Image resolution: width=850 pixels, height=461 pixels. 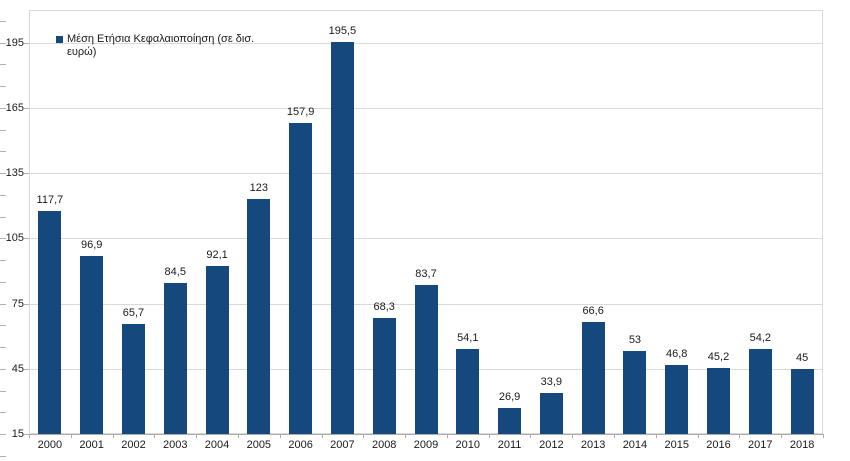 What do you see at coordinates (133, 312) in the screenshot?
I see `bar-value-label: 65,7` at bounding box center [133, 312].